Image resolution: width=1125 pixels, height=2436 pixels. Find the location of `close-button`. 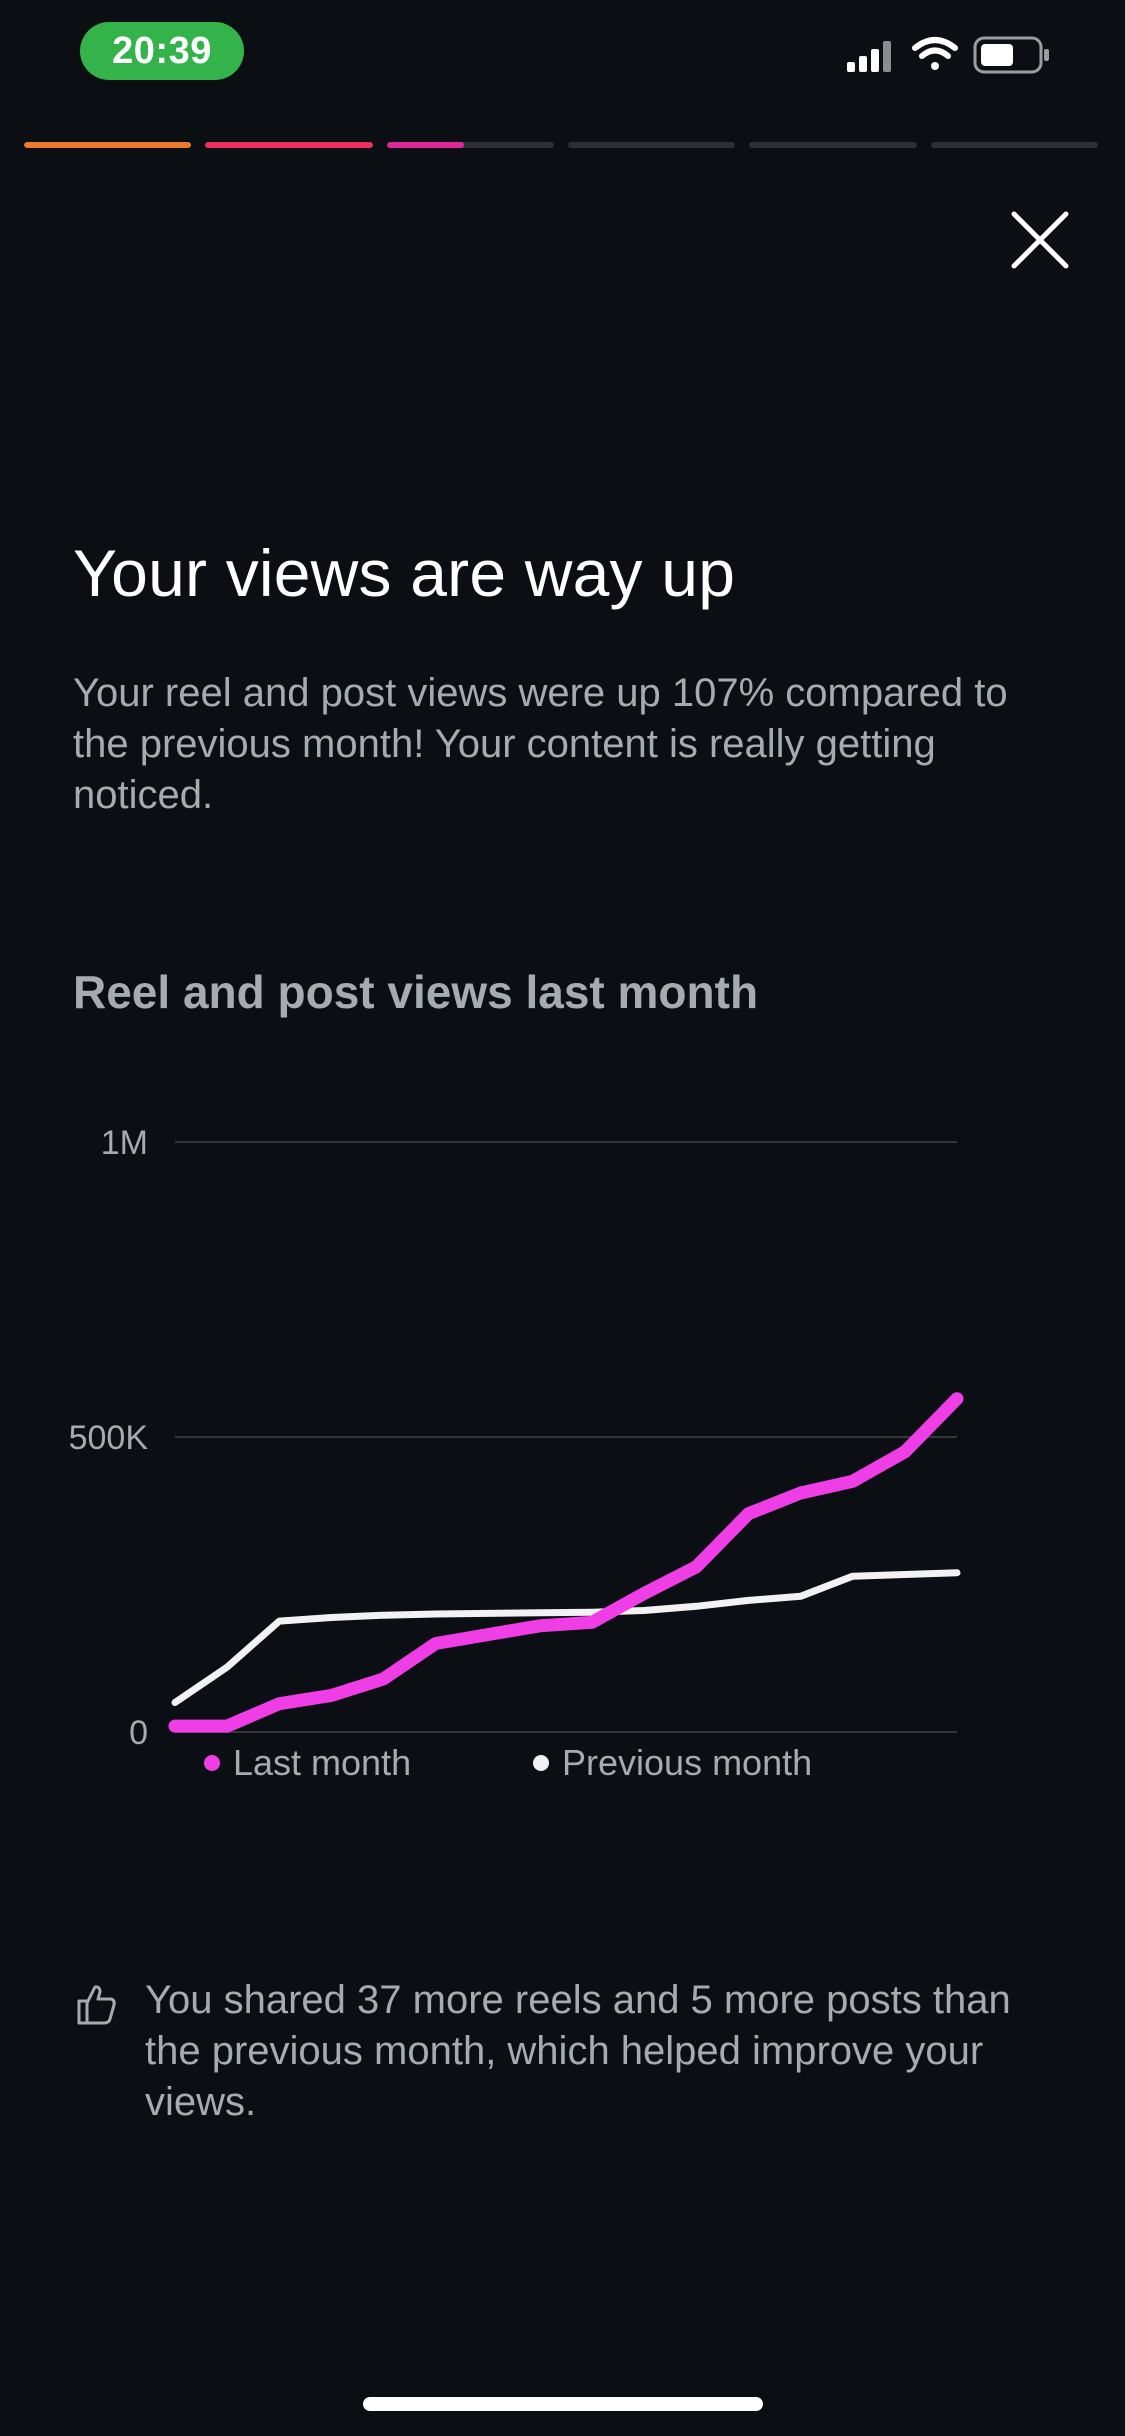

close-button is located at coordinates (1040, 240).